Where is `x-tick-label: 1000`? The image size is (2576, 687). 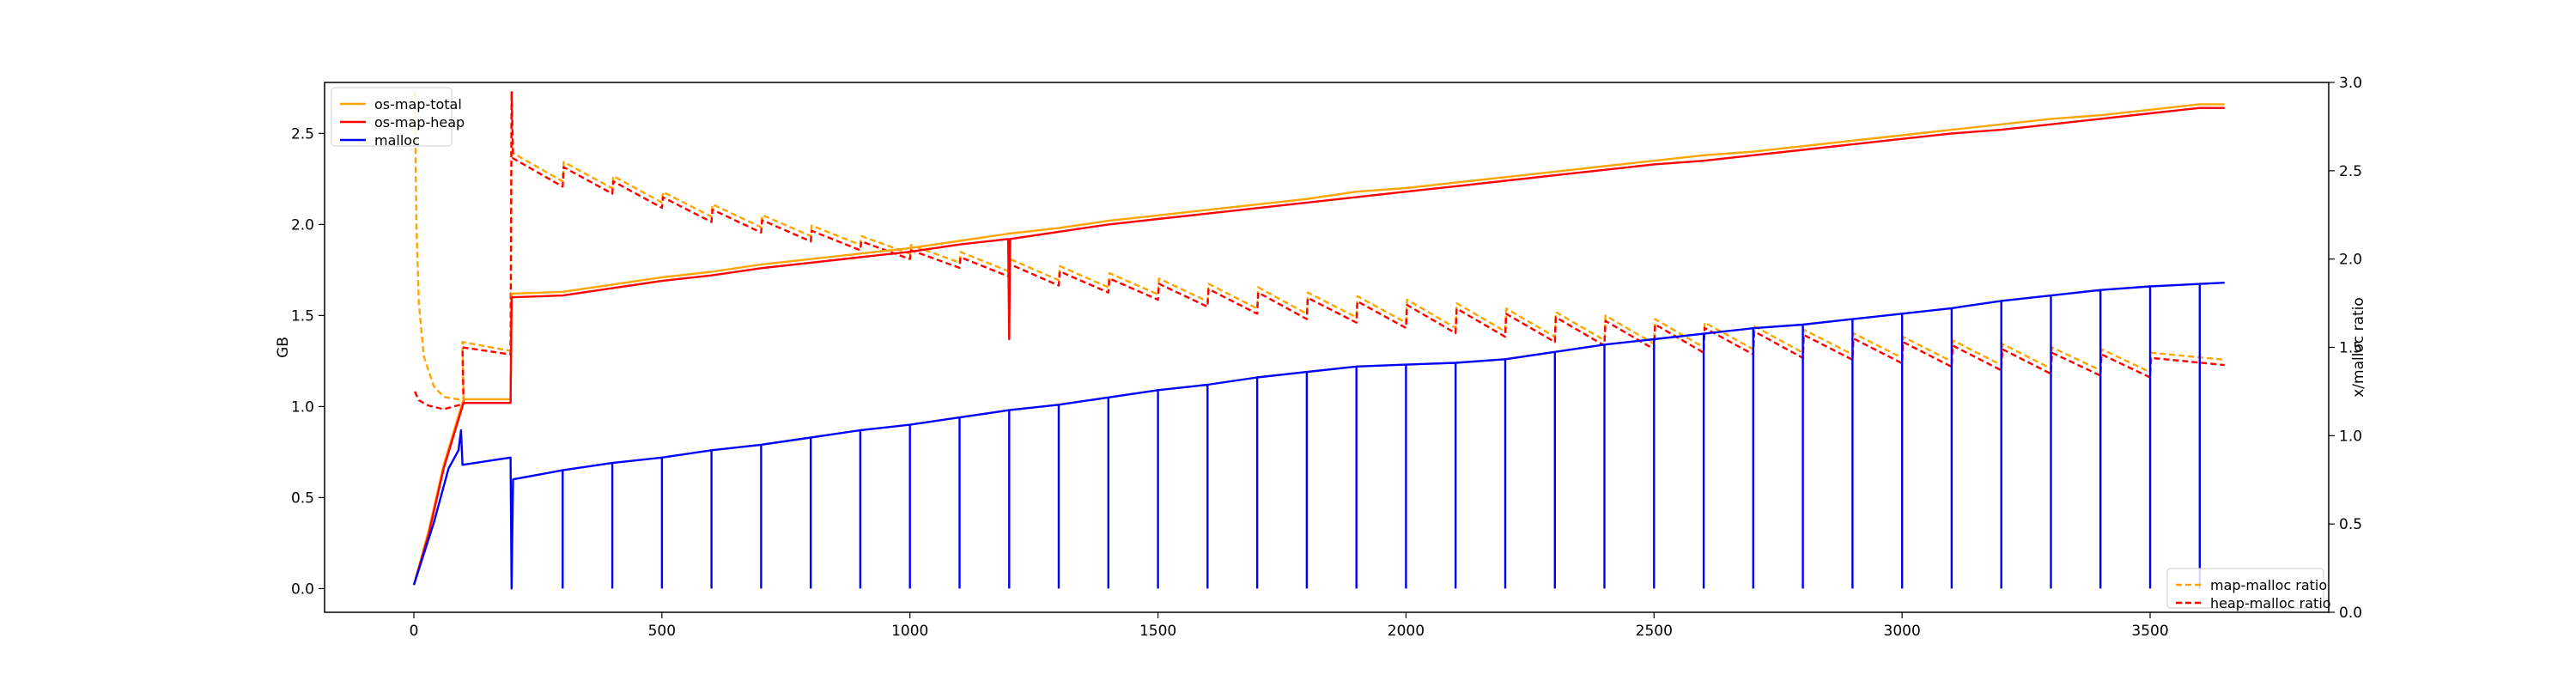 x-tick-label: 1000 is located at coordinates (910, 631).